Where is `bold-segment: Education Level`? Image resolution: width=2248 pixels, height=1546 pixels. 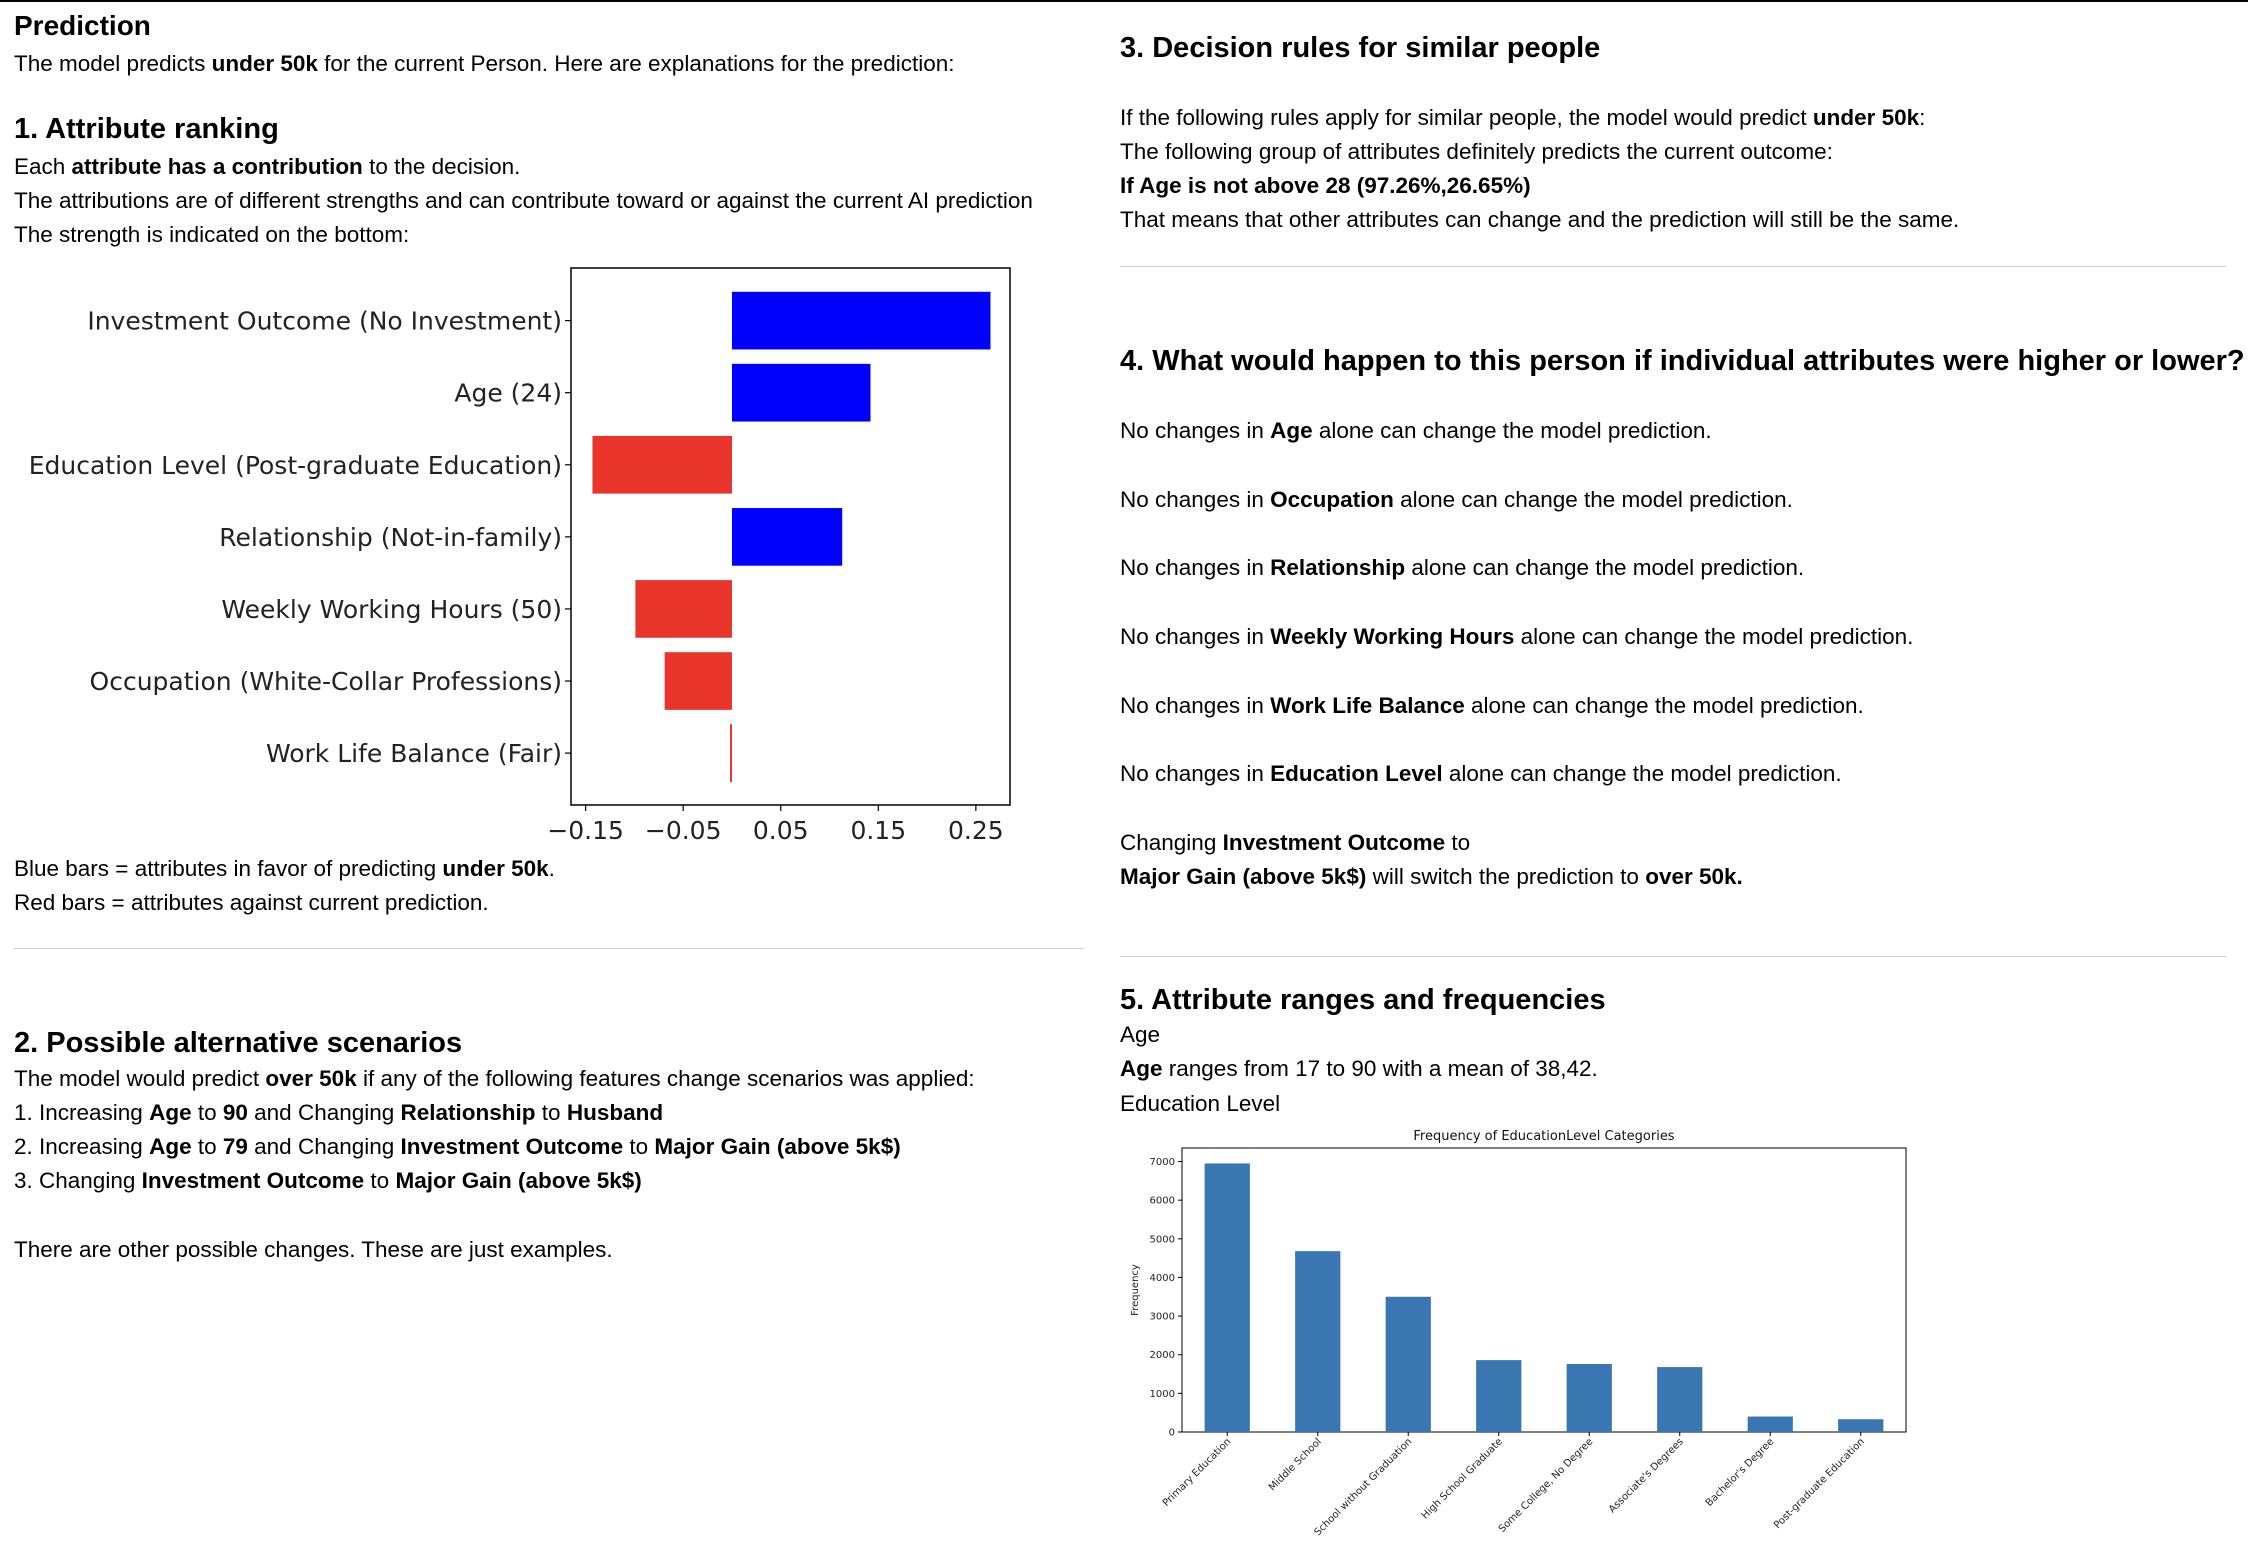
bold-segment: Education Level is located at coordinates (1356, 773).